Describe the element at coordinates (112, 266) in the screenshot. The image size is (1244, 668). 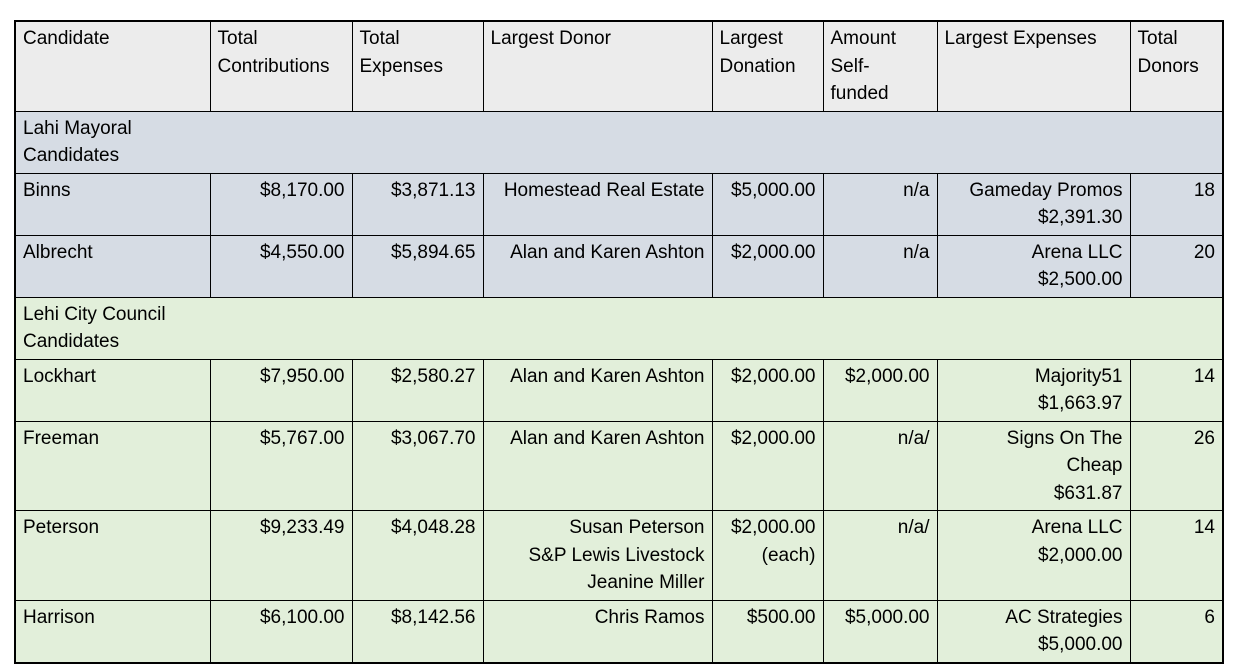
I see `cell-candidate: Albrecht` at that location.